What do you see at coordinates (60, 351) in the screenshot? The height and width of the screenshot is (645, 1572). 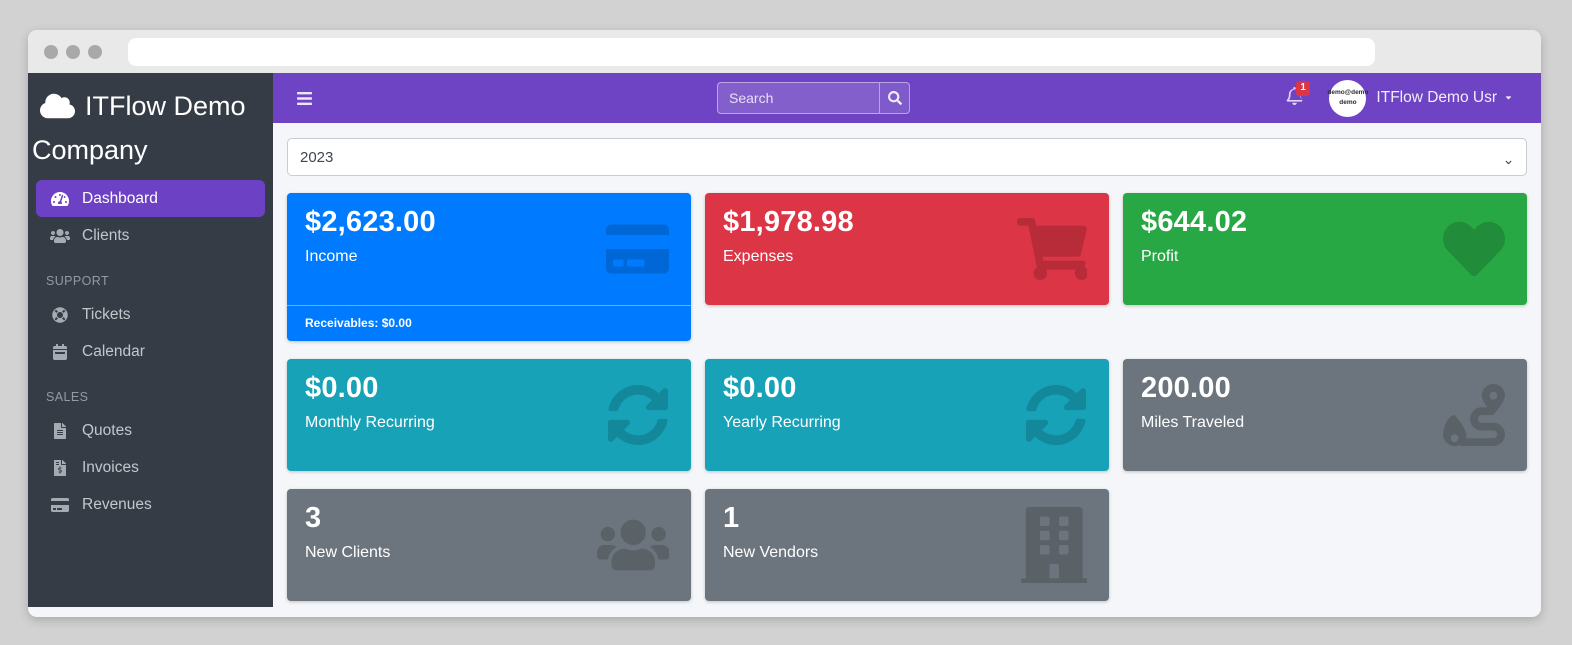 I see `calendar-icon` at bounding box center [60, 351].